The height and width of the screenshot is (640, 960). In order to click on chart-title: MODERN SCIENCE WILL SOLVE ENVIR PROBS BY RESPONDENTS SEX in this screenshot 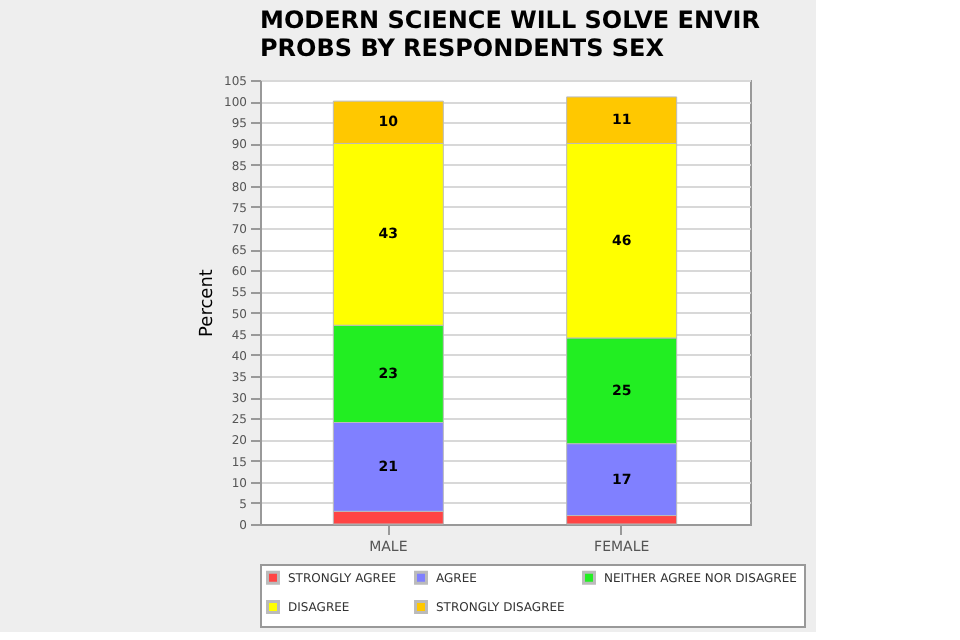, I will do `click(510, 34)`.